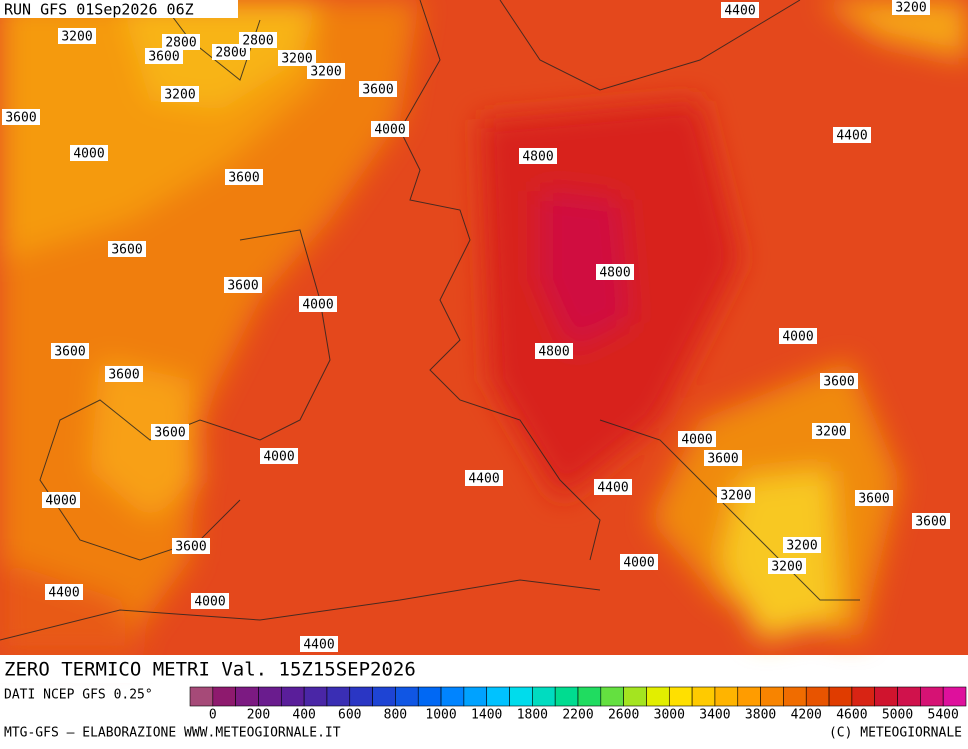  Describe the element at coordinates (210, 670) in the screenshot. I see `map-title: ZERO TERMICO METRI Val. 15Z15SEP2026` at that location.